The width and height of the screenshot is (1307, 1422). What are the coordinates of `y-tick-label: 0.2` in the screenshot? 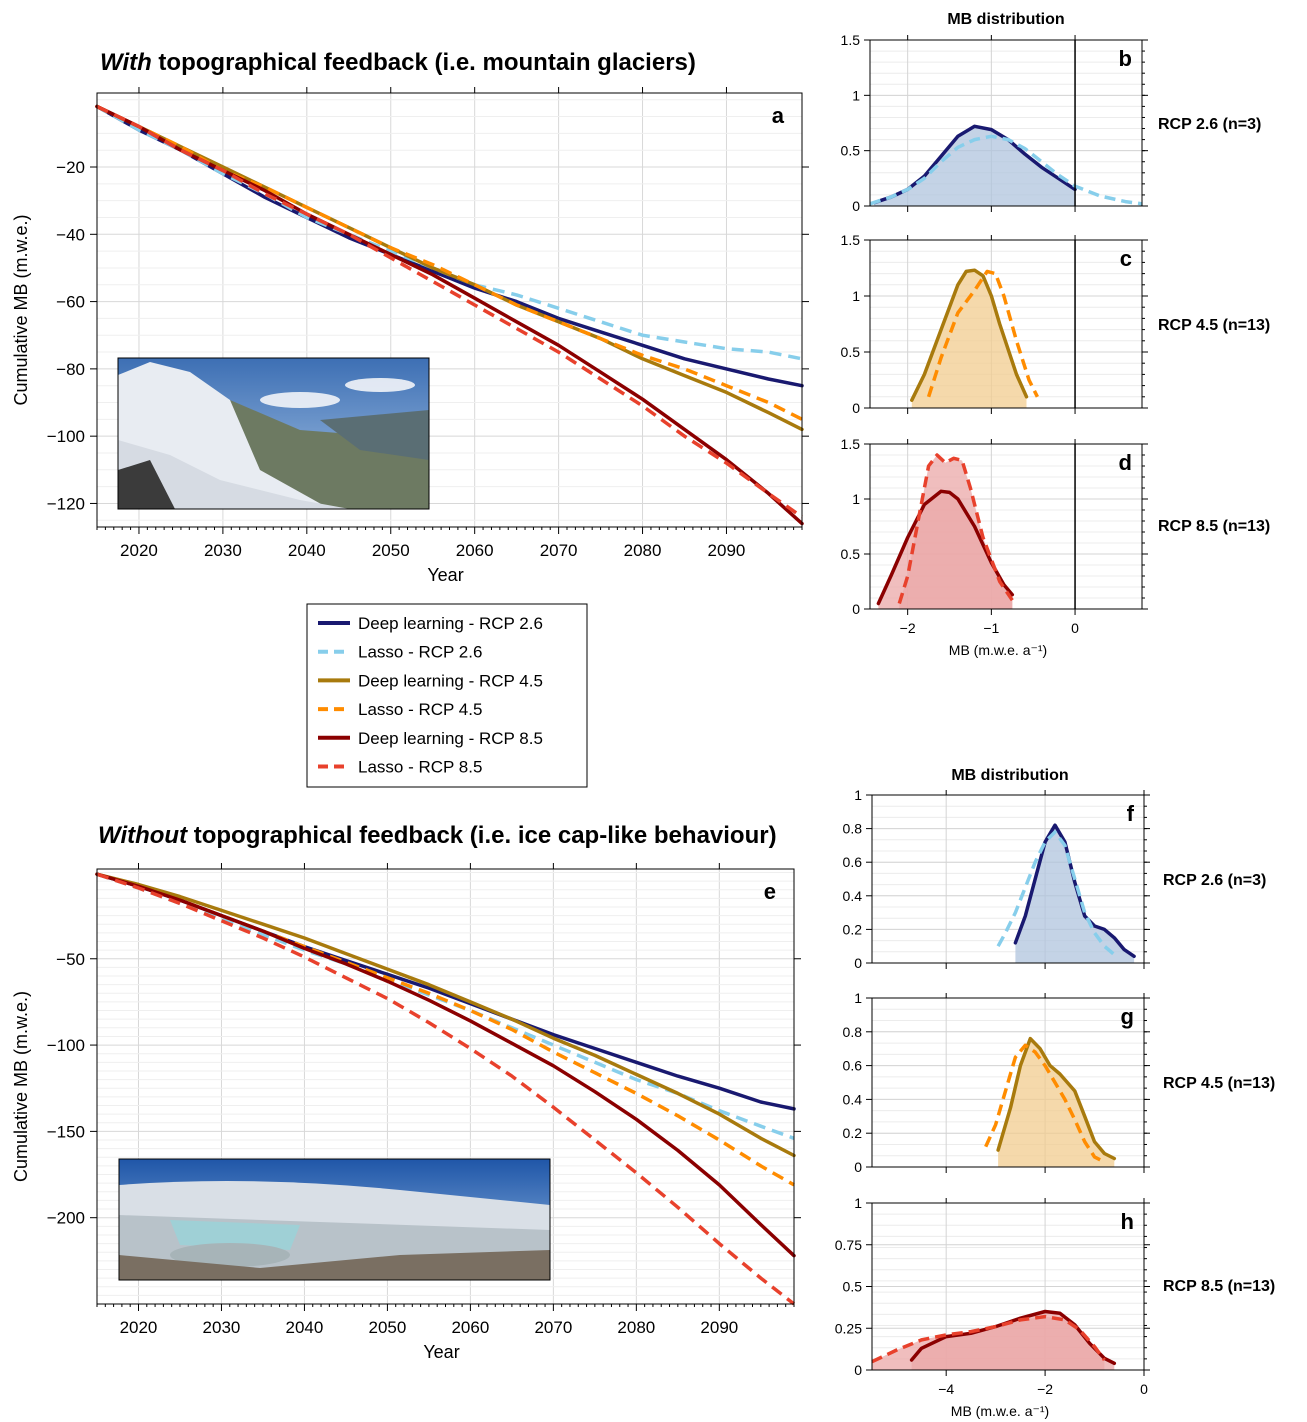 It's located at (853, 1133).